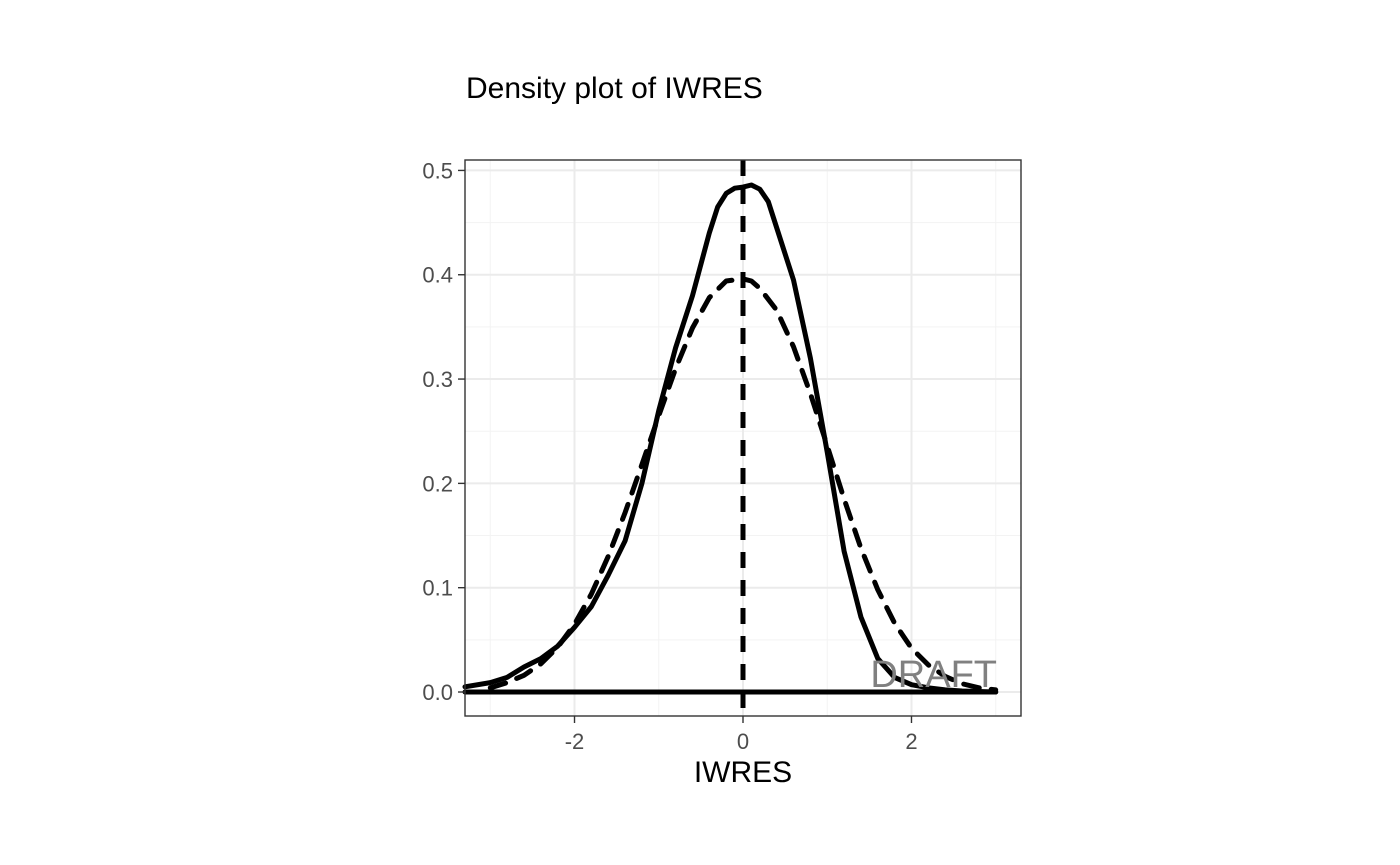 This screenshot has height=865, width=1400. What do you see at coordinates (437, 692) in the screenshot?
I see `y-tick-label: 0.0` at bounding box center [437, 692].